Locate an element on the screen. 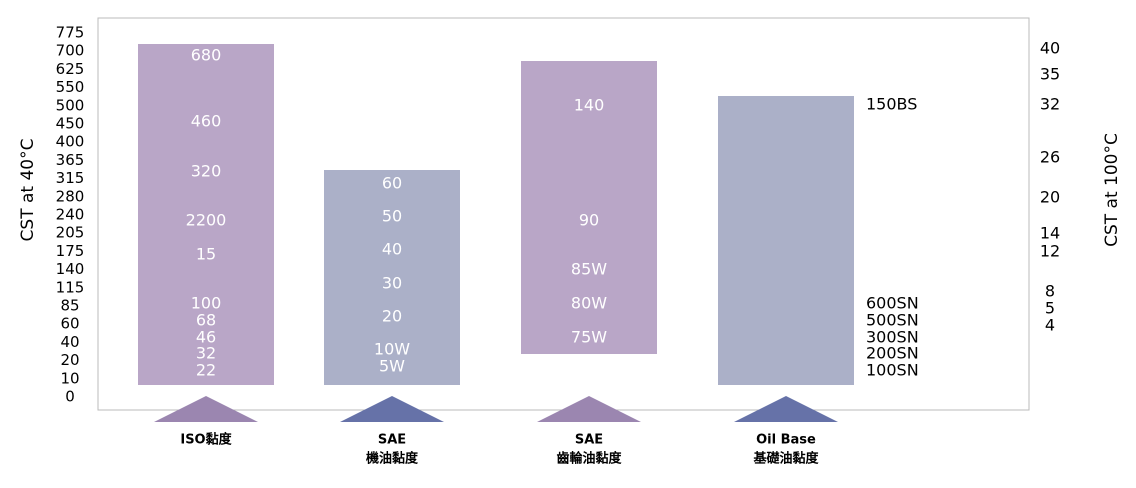 Image resolution: width=1136 pixels, height=488 pixels. left-tick-label: 775 is located at coordinates (70, 33).